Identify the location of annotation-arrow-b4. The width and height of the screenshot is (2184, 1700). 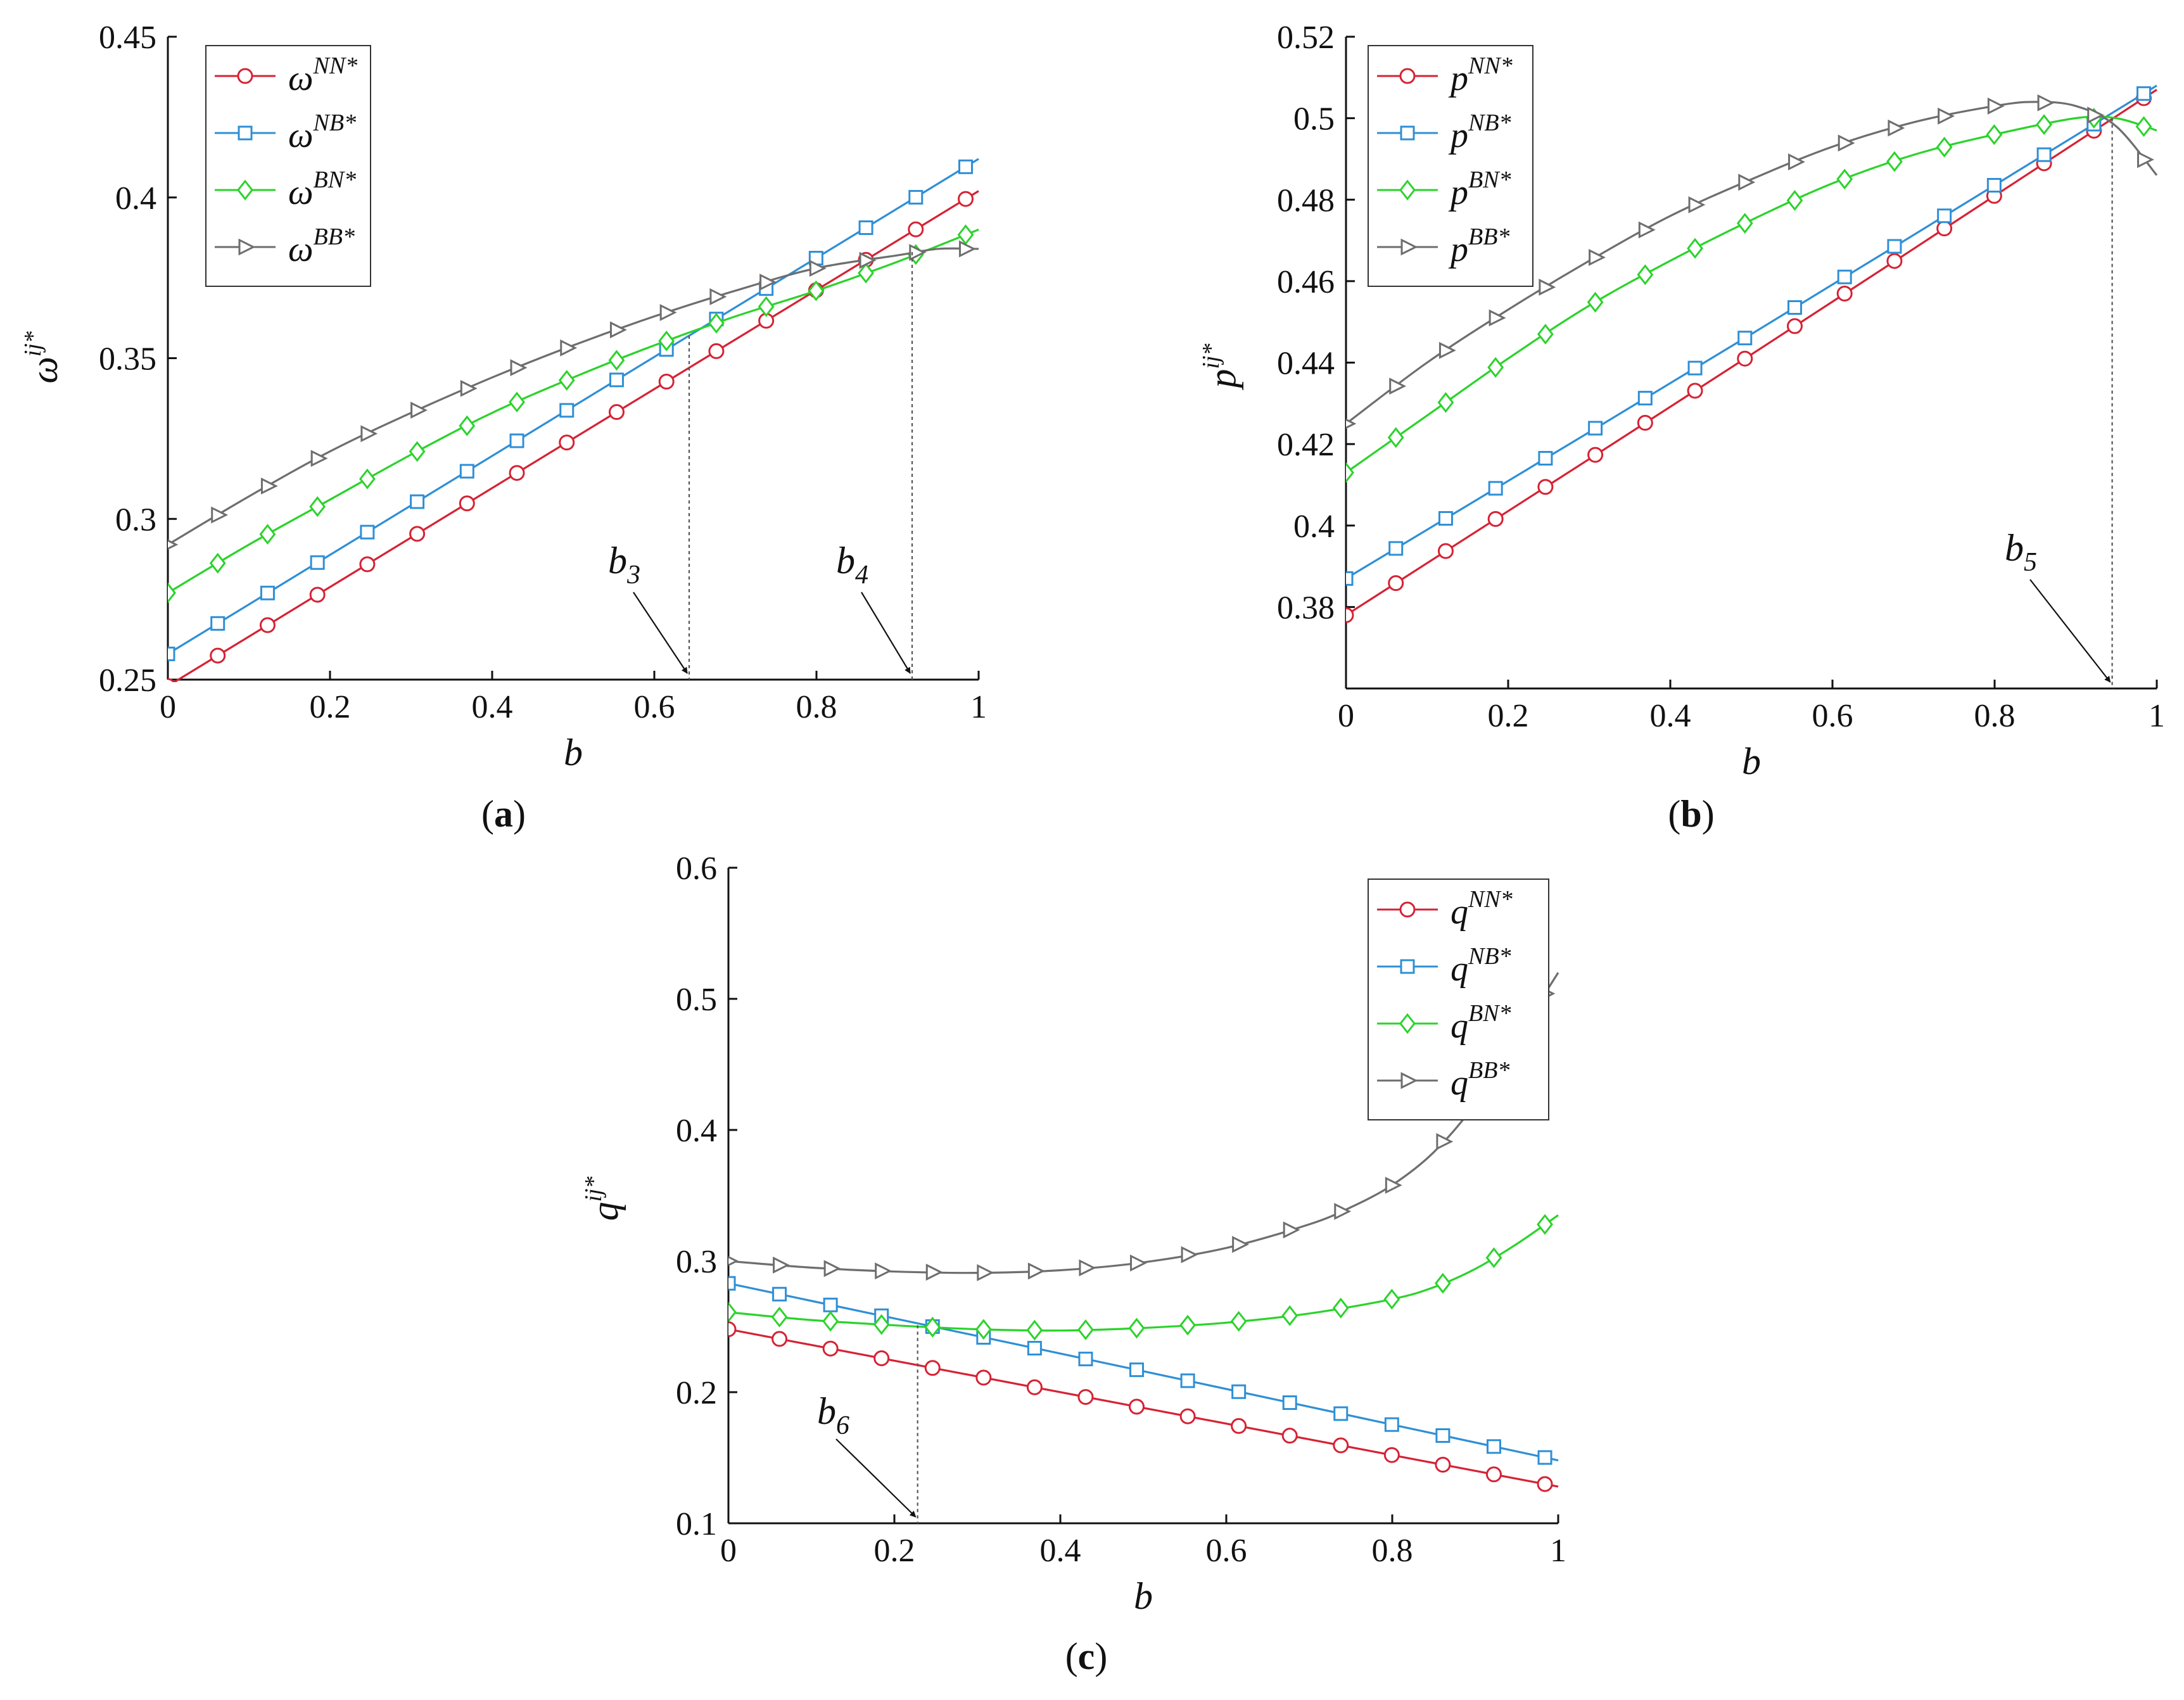
(886, 633).